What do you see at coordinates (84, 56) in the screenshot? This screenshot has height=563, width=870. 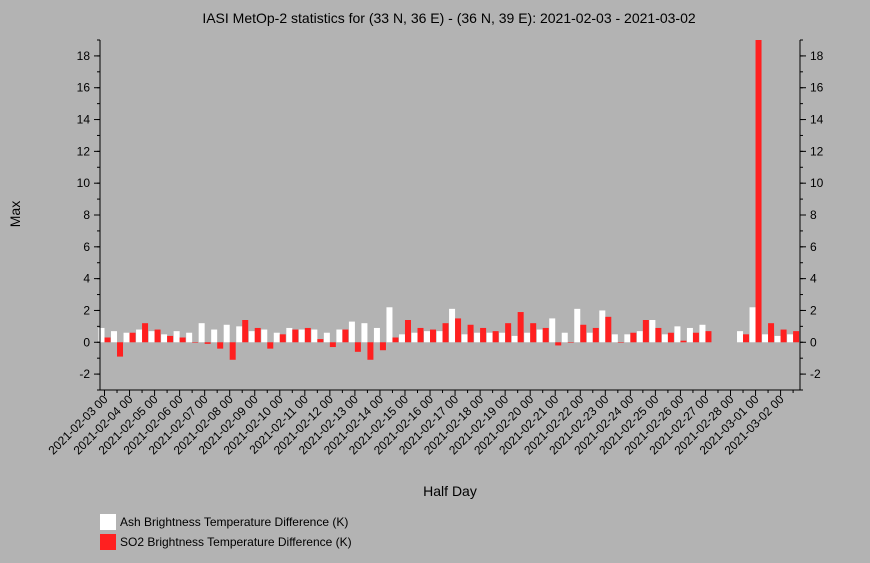 I see `y-tick-label-left: 18` at bounding box center [84, 56].